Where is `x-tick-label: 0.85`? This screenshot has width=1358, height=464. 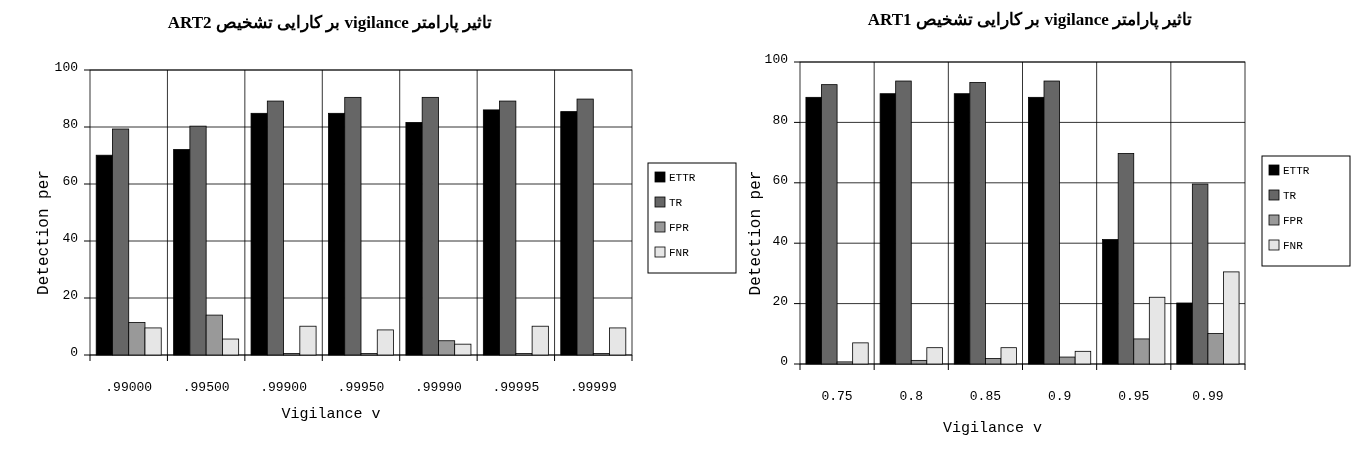
x-tick-label: 0.85 is located at coordinates (985, 396).